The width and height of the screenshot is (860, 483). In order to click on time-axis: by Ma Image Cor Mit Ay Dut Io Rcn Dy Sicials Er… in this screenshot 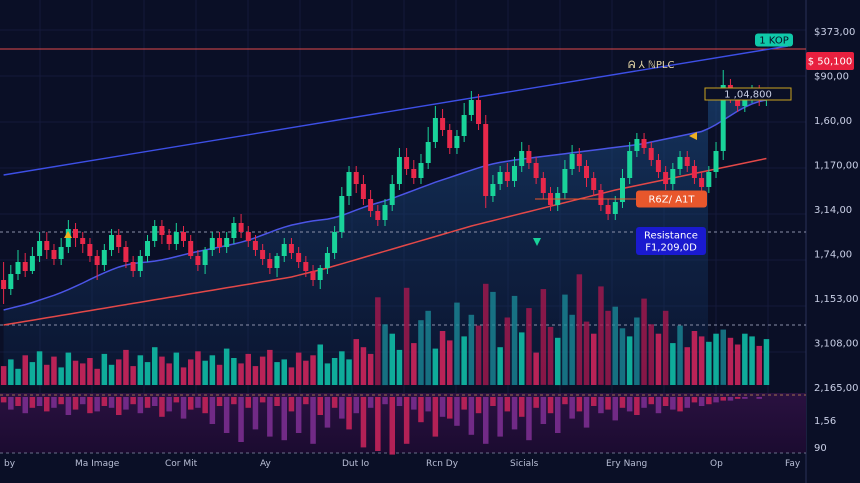, I will do `click(402, 464)`.